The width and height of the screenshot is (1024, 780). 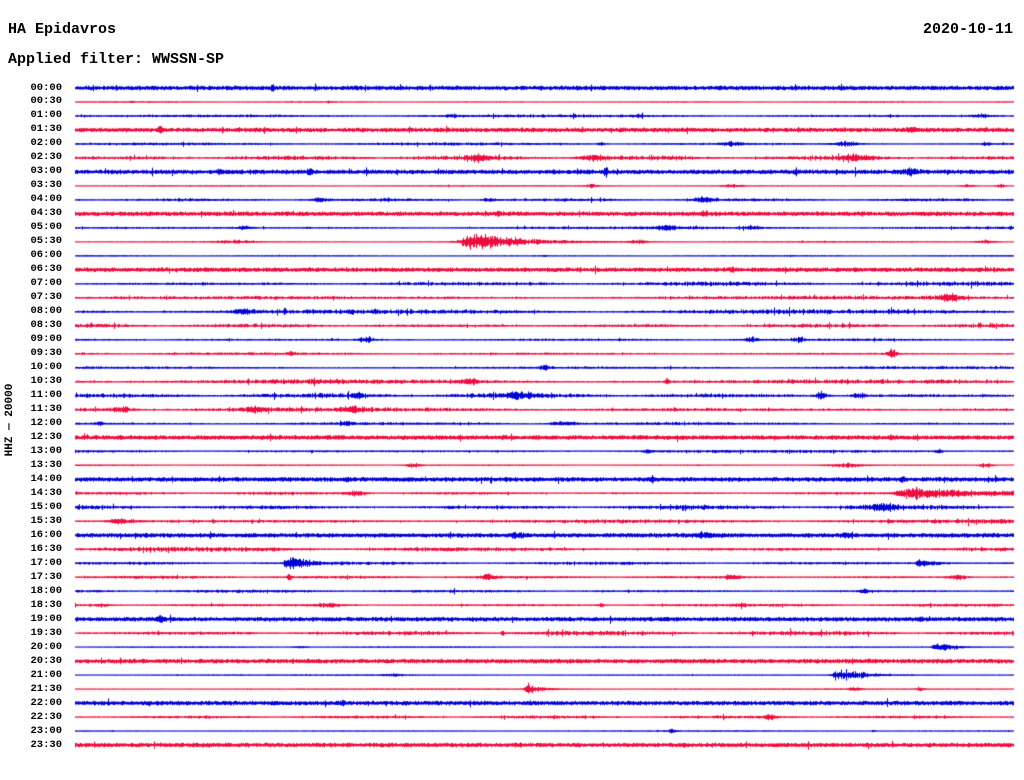 I want to click on time-label-2230: 22:30, so click(x=46, y=716).